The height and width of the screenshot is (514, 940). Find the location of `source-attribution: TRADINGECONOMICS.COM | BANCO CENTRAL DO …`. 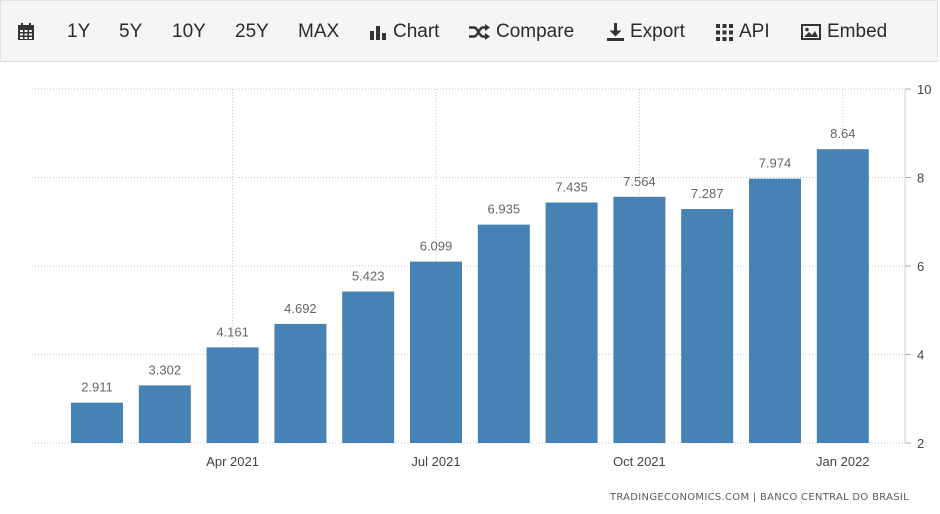

source-attribution: TRADINGECONOMICS.COM | BANCO CENTRAL DO … is located at coordinates (759, 497).